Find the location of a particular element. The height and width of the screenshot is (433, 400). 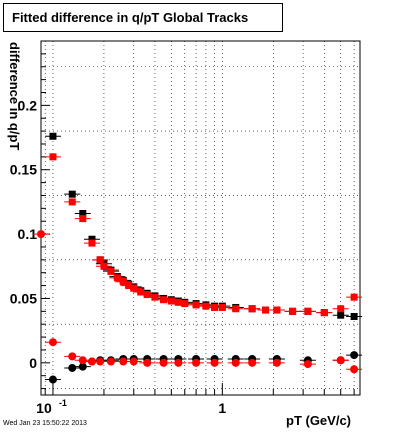

y-tick-label: 0.15 is located at coordinates (23, 170).